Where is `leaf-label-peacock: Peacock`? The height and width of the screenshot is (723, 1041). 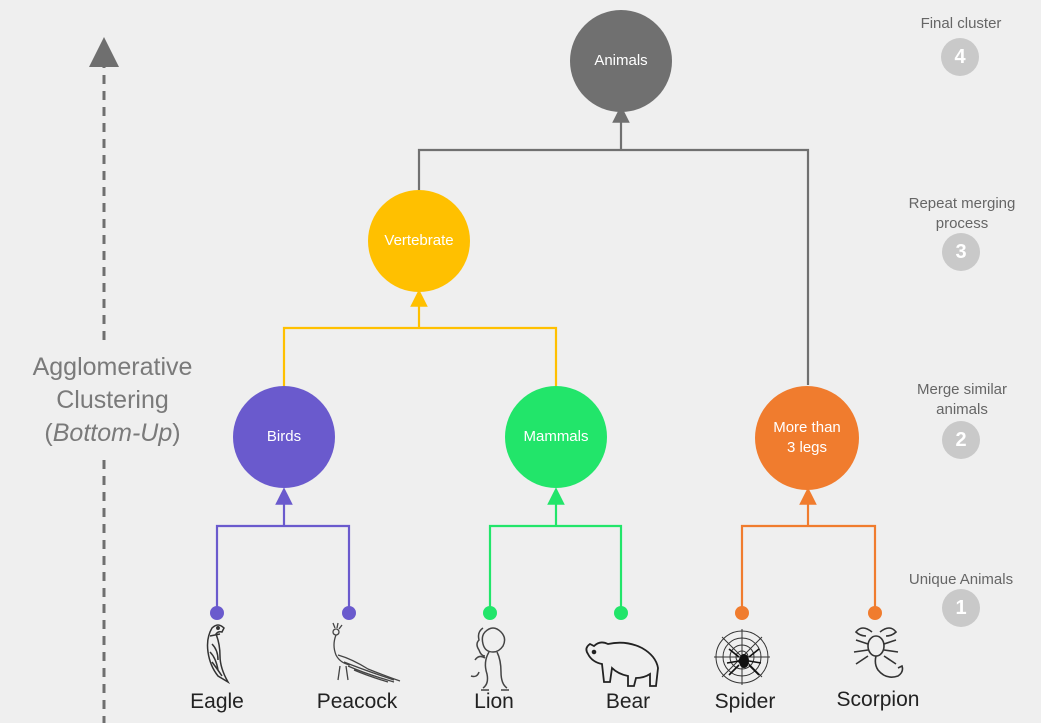 leaf-label-peacock: Peacock is located at coordinates (357, 701).